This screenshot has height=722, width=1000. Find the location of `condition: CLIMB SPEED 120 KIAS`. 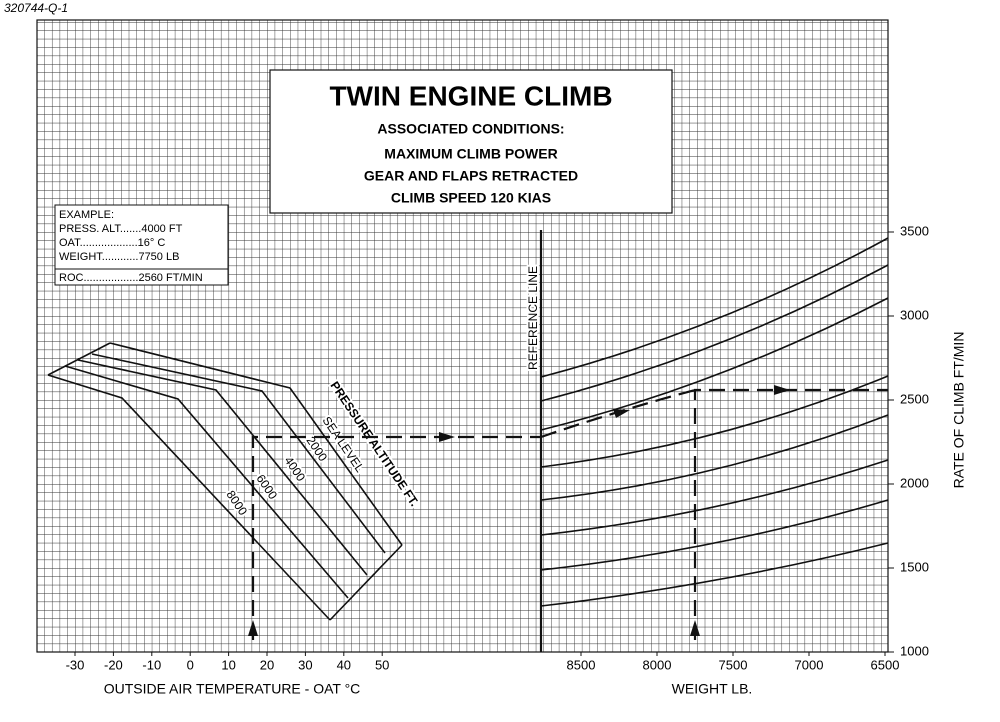

condition: CLIMB SPEED 120 KIAS is located at coordinates (471, 198).